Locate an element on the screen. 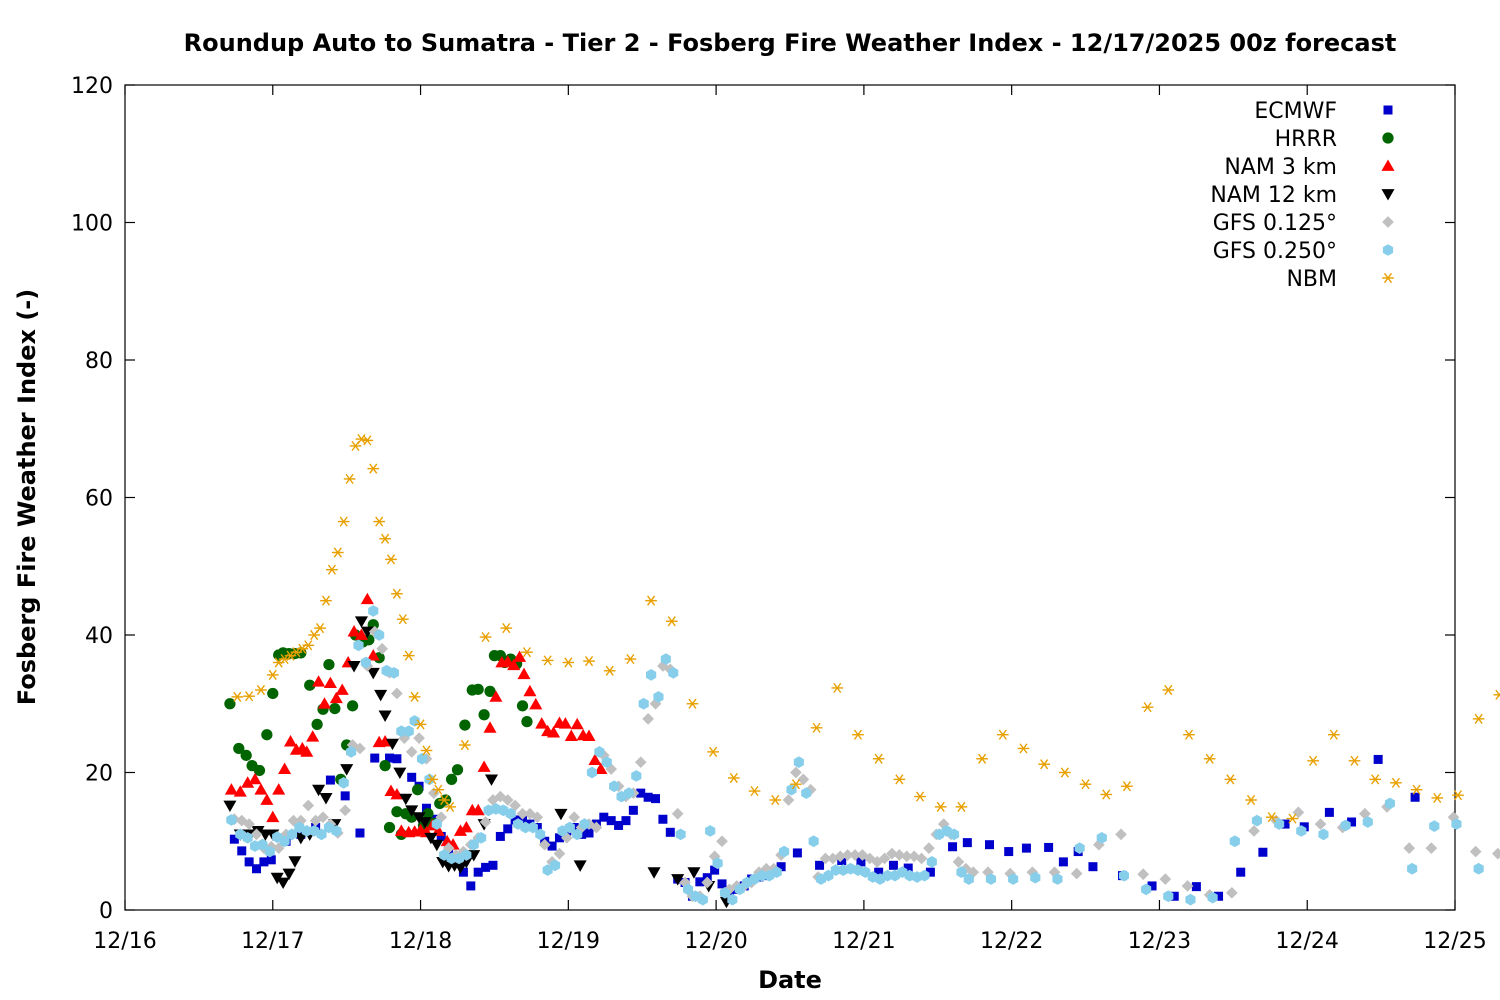 Image resolution: width=1500 pixels, height=1000 pixels. y-axis-label: Fosberg Fire Weather Index (-) is located at coordinates (27, 497).